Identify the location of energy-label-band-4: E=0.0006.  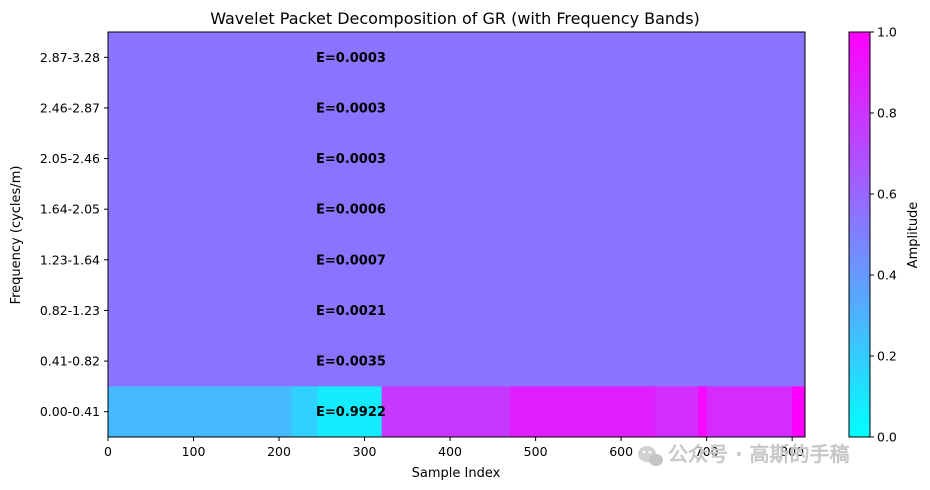
(351, 210).